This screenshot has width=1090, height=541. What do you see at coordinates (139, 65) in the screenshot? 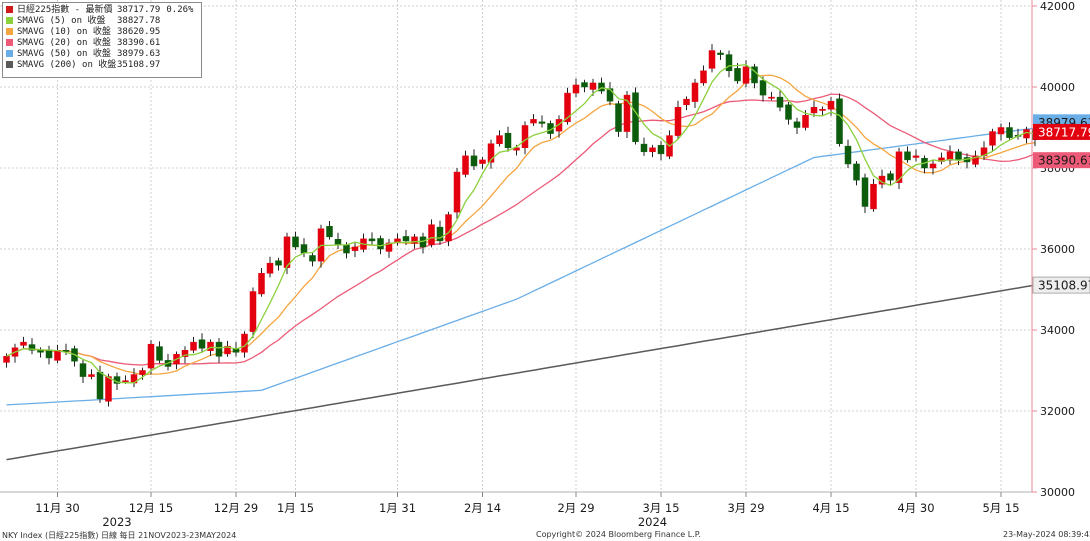
I see `legend-value: 35108.97` at bounding box center [139, 65].